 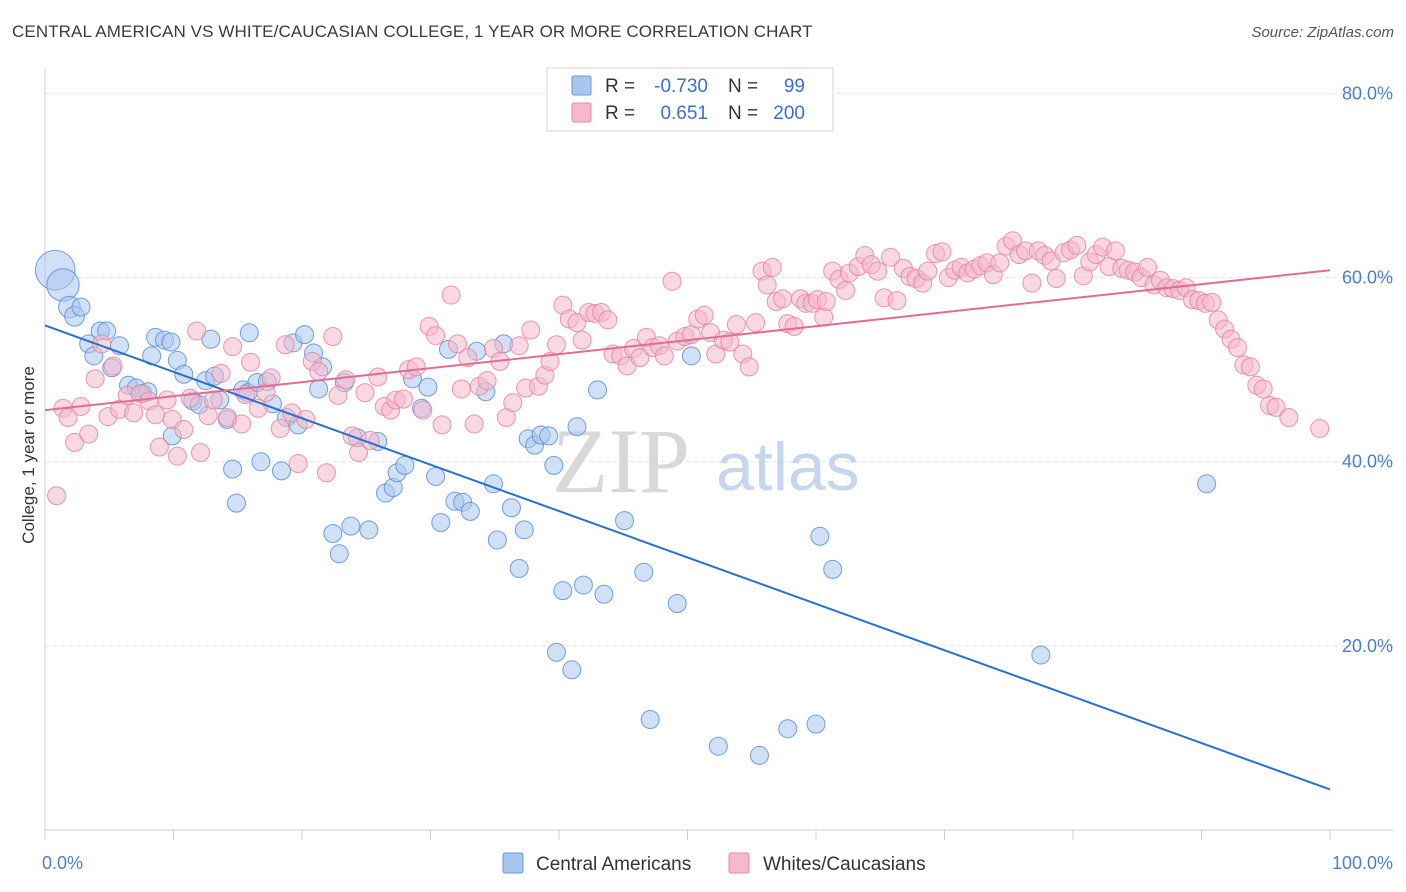 What do you see at coordinates (613, 864) in the screenshot?
I see `bottom-legend-label-central: Central Americans` at bounding box center [613, 864].